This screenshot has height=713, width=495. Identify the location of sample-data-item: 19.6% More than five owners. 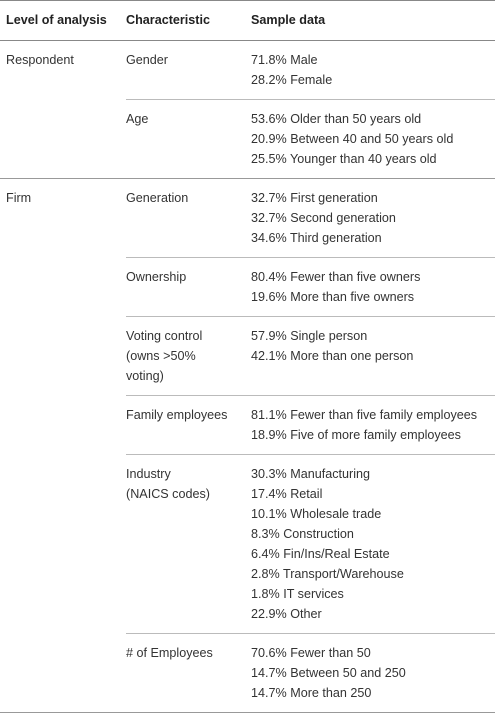
(333, 297).